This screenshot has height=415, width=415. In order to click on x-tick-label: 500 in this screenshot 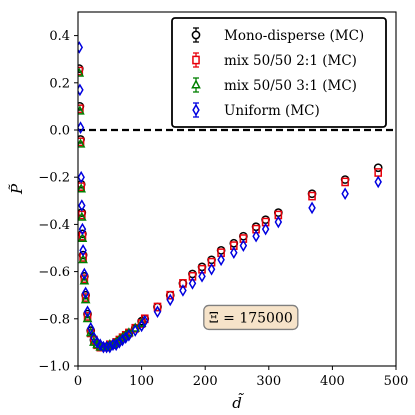, I will do `click(396, 381)`.